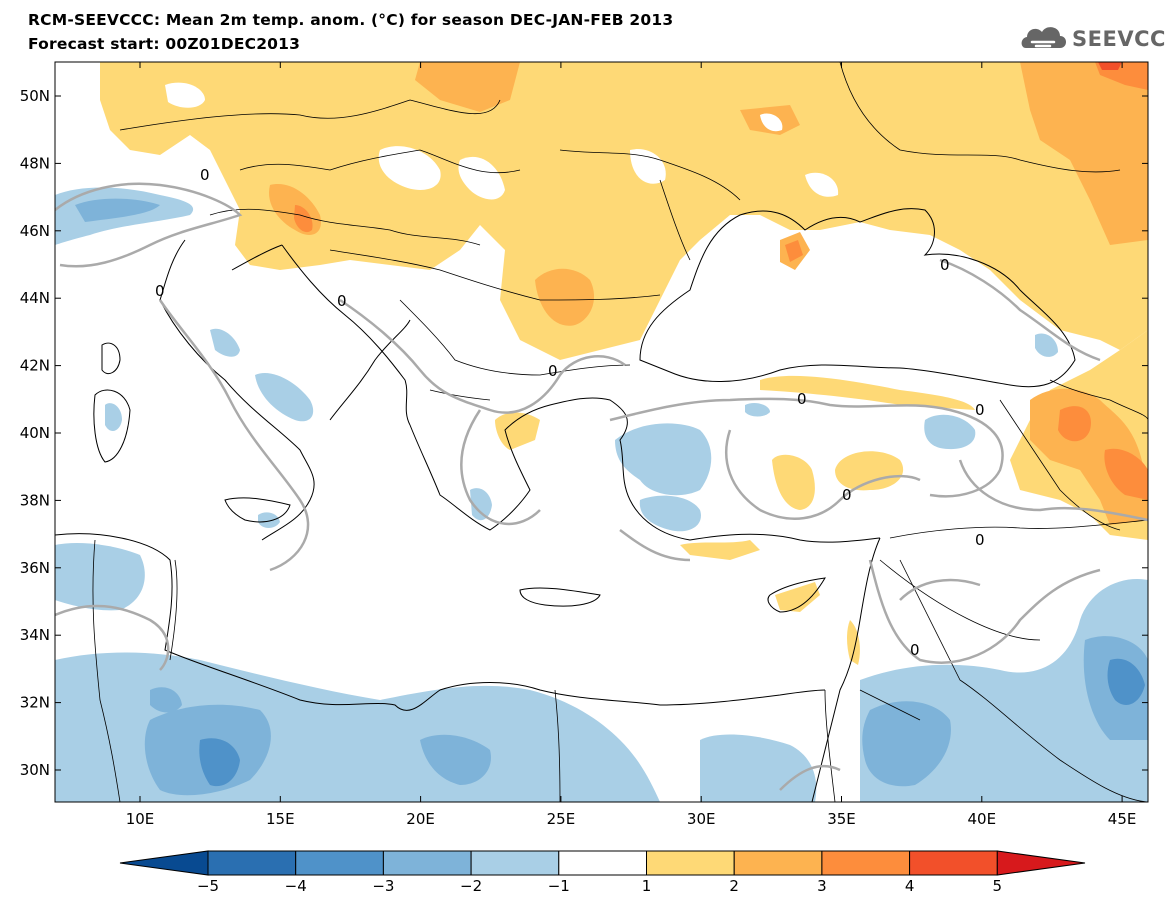  What do you see at coordinates (517, 431) in the screenshot?
I see `warm-anomaly-greece` at bounding box center [517, 431].